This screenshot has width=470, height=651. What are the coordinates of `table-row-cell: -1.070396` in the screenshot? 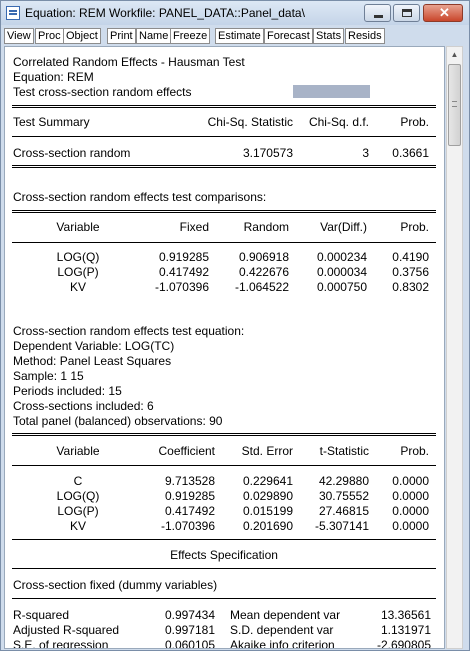 It's located at (181, 287).